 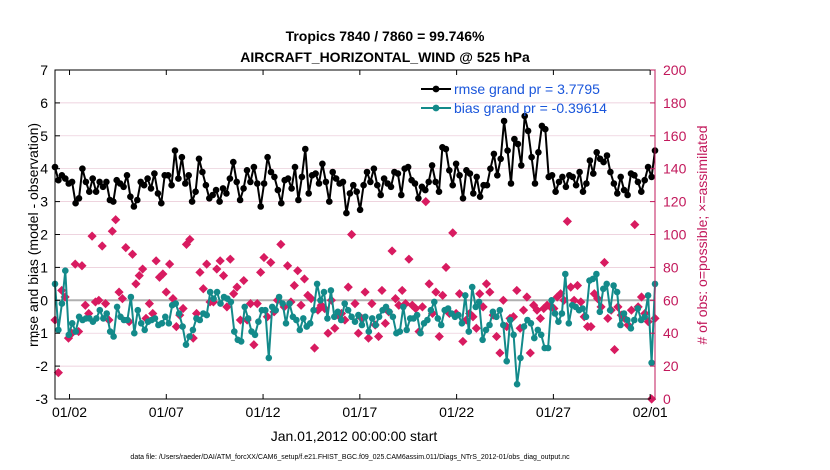 What do you see at coordinates (671, 366) in the screenshot?
I see `y-tick-label-right: 20` at bounding box center [671, 366].